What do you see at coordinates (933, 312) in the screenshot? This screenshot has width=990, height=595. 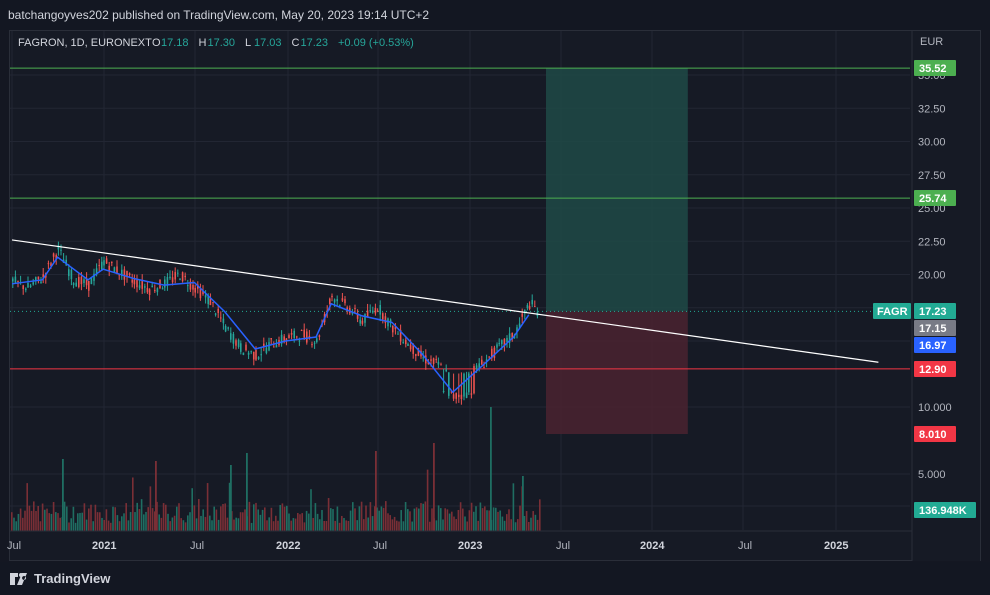 I see `price-label-text: 17.23` at bounding box center [933, 312].